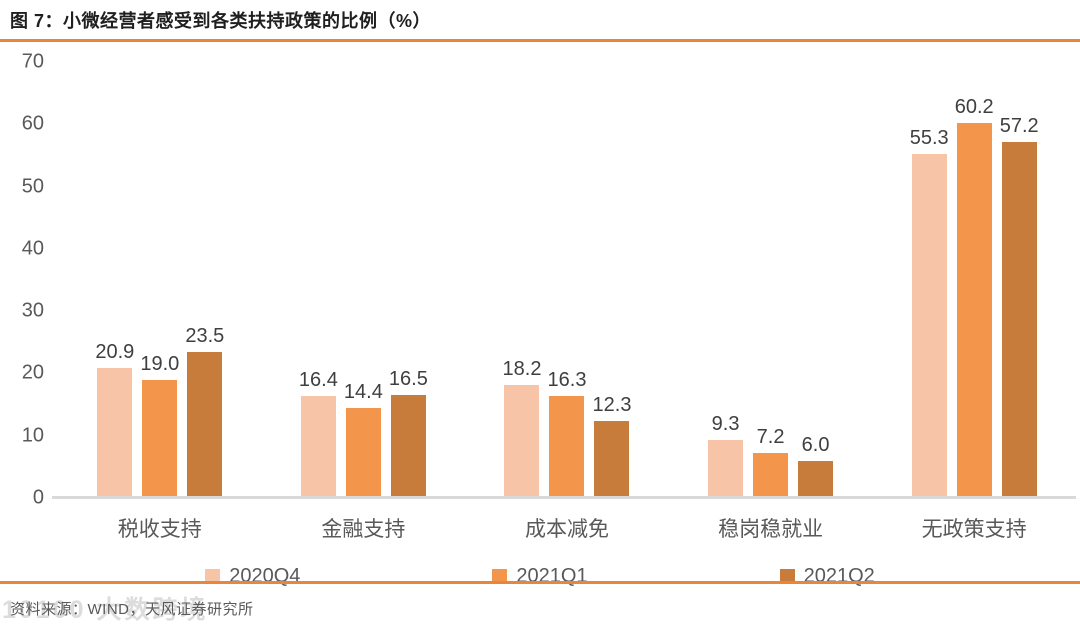 The image size is (1080, 626). Describe the element at coordinates (32, 248) in the screenshot. I see `y-tick-label: 40` at that location.